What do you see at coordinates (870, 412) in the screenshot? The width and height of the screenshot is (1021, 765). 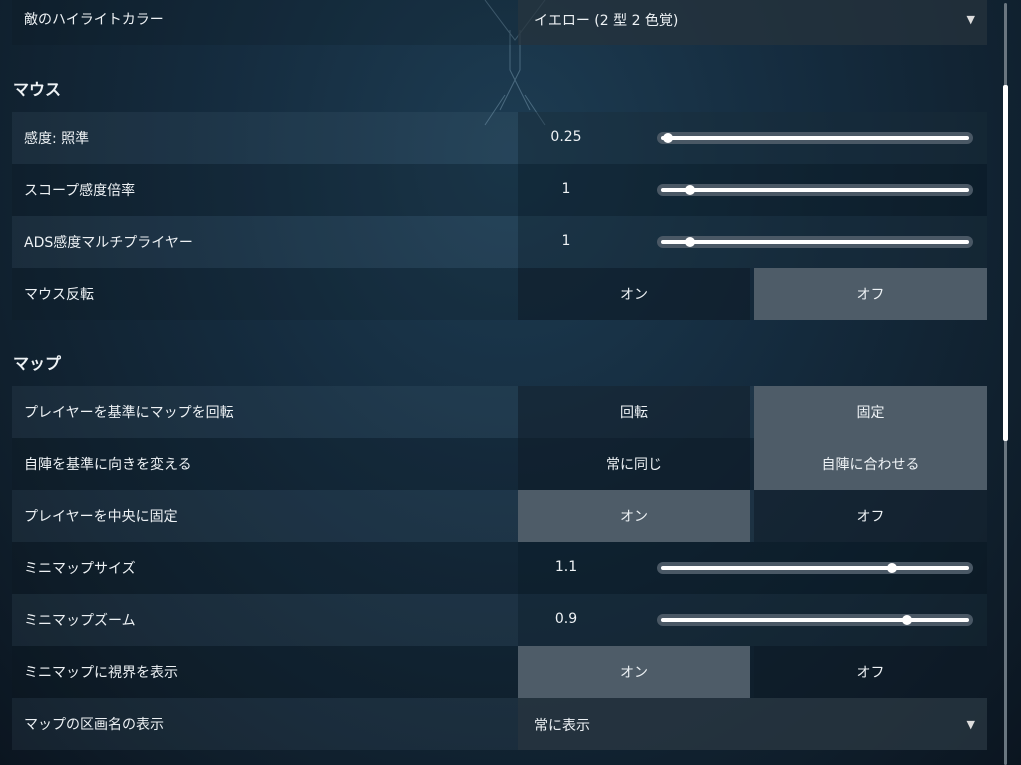 I see `toggle-option: 固定` at bounding box center [870, 412].